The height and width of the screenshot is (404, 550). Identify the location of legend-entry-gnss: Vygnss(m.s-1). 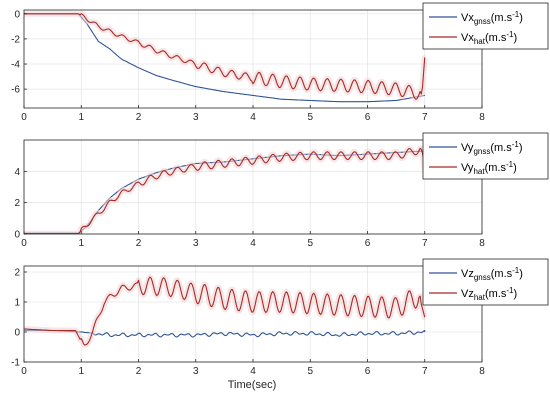
(492, 148).